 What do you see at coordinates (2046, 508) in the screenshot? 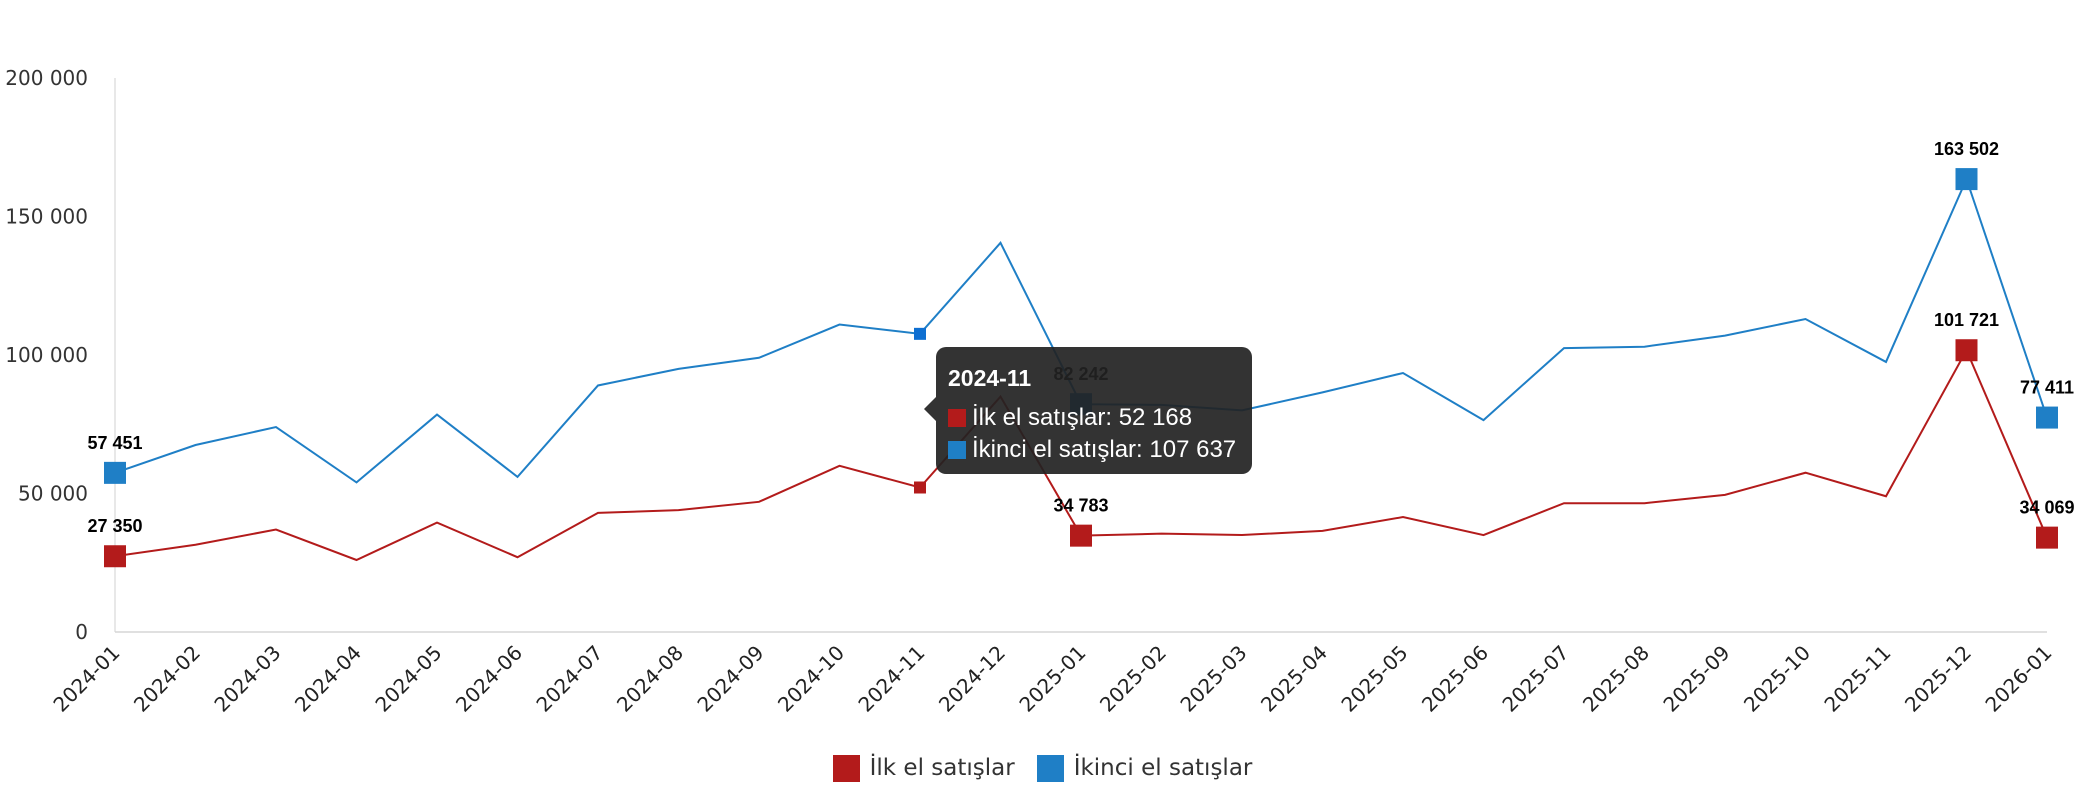
I see `data-label: 34 069` at bounding box center [2046, 508].